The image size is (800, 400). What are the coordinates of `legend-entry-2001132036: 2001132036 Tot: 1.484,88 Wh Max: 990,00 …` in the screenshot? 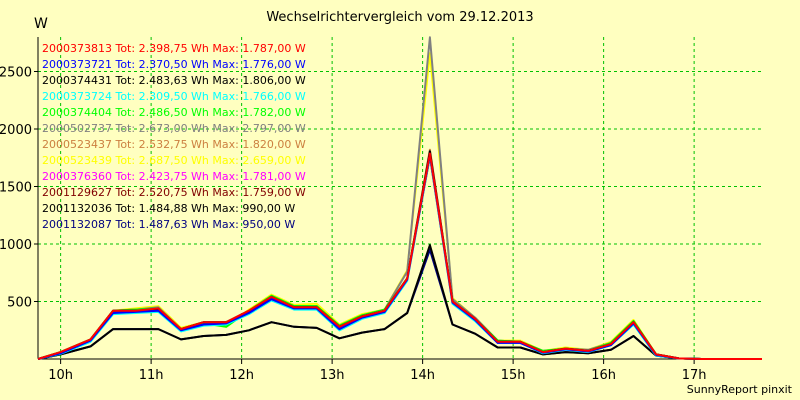 It's located at (168, 208).